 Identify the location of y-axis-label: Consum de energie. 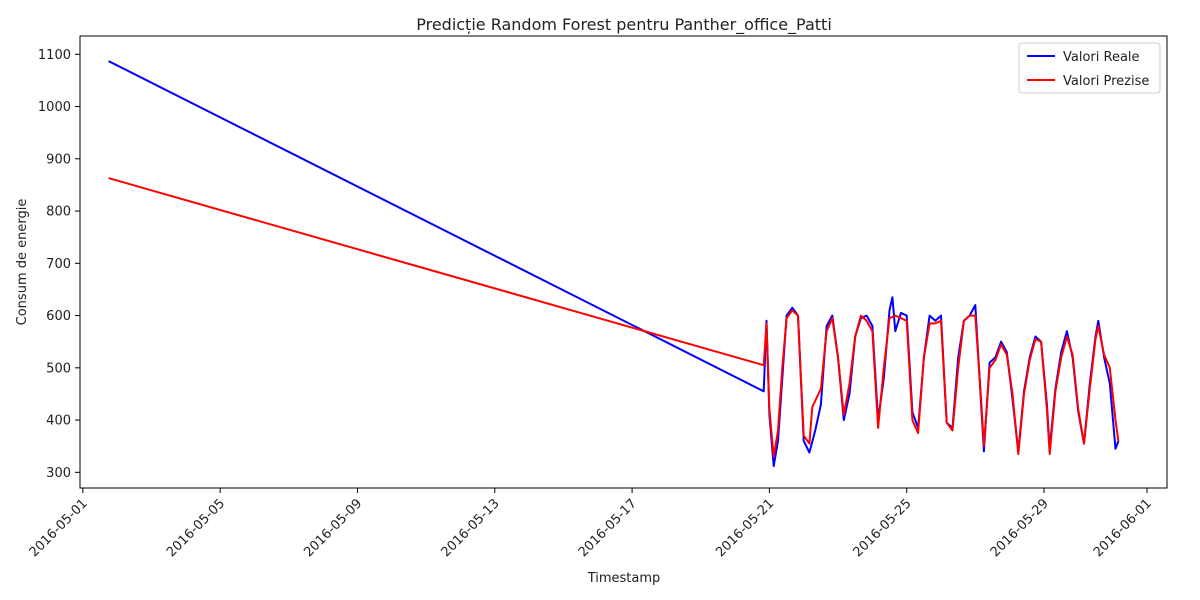
(22, 262).